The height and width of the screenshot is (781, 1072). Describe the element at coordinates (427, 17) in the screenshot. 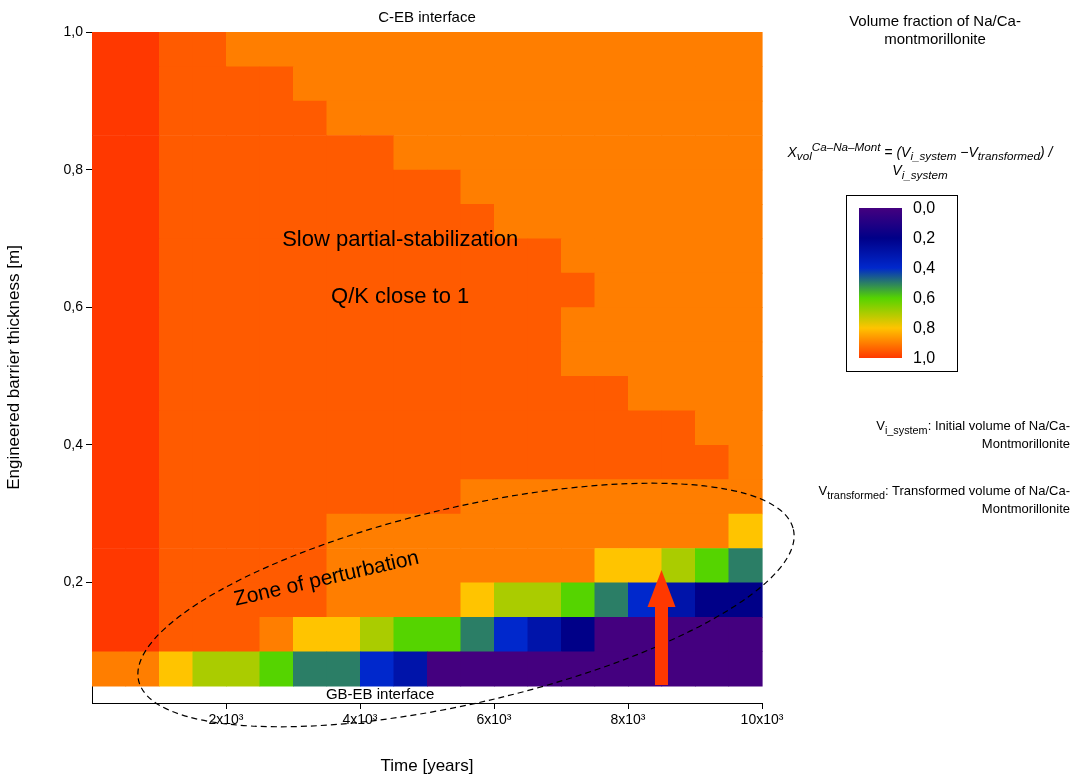

I see `chart-title: C-EB interface` at that location.